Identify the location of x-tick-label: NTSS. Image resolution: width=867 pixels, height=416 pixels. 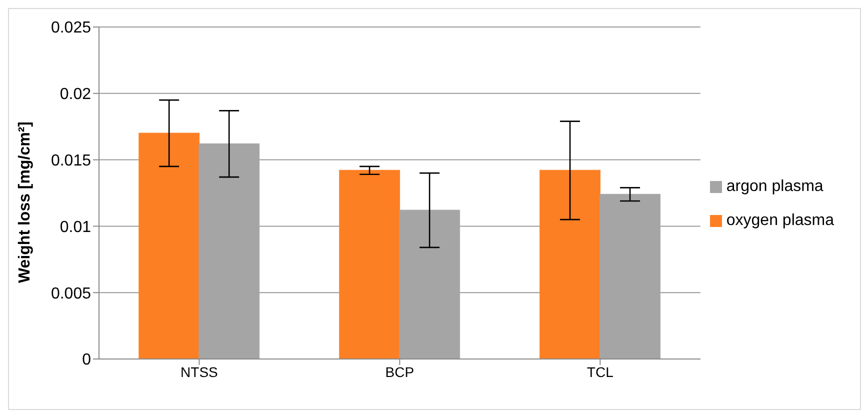
(199, 372).